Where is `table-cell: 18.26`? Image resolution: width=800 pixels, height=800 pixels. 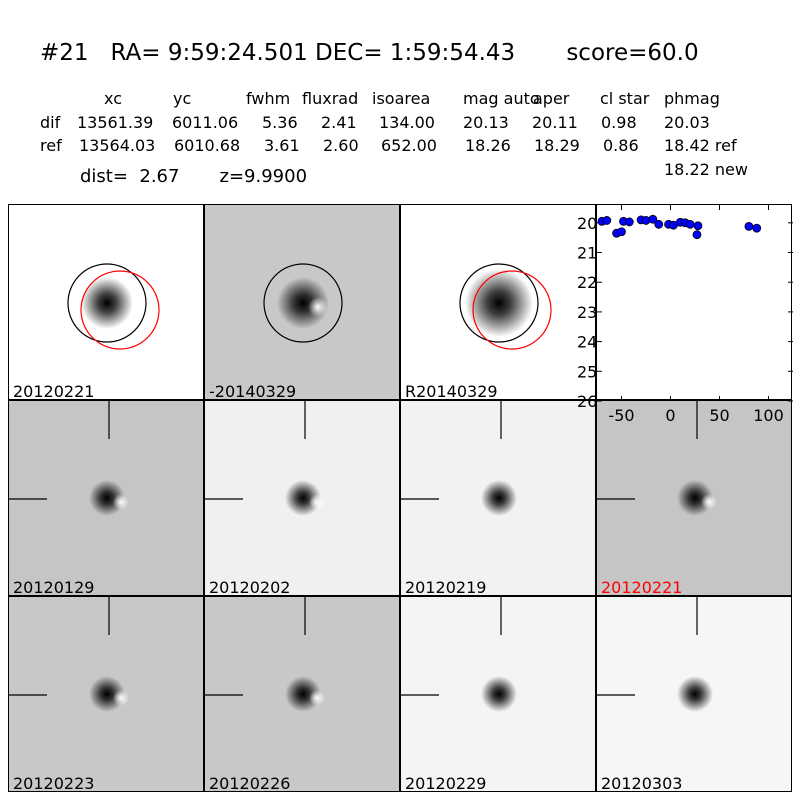 table-cell: 18.26 is located at coordinates (488, 145).